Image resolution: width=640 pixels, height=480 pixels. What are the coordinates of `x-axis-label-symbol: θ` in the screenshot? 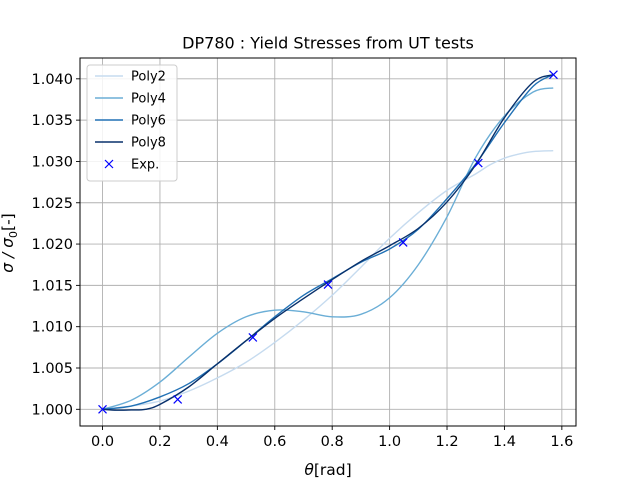 It's located at (309, 470).